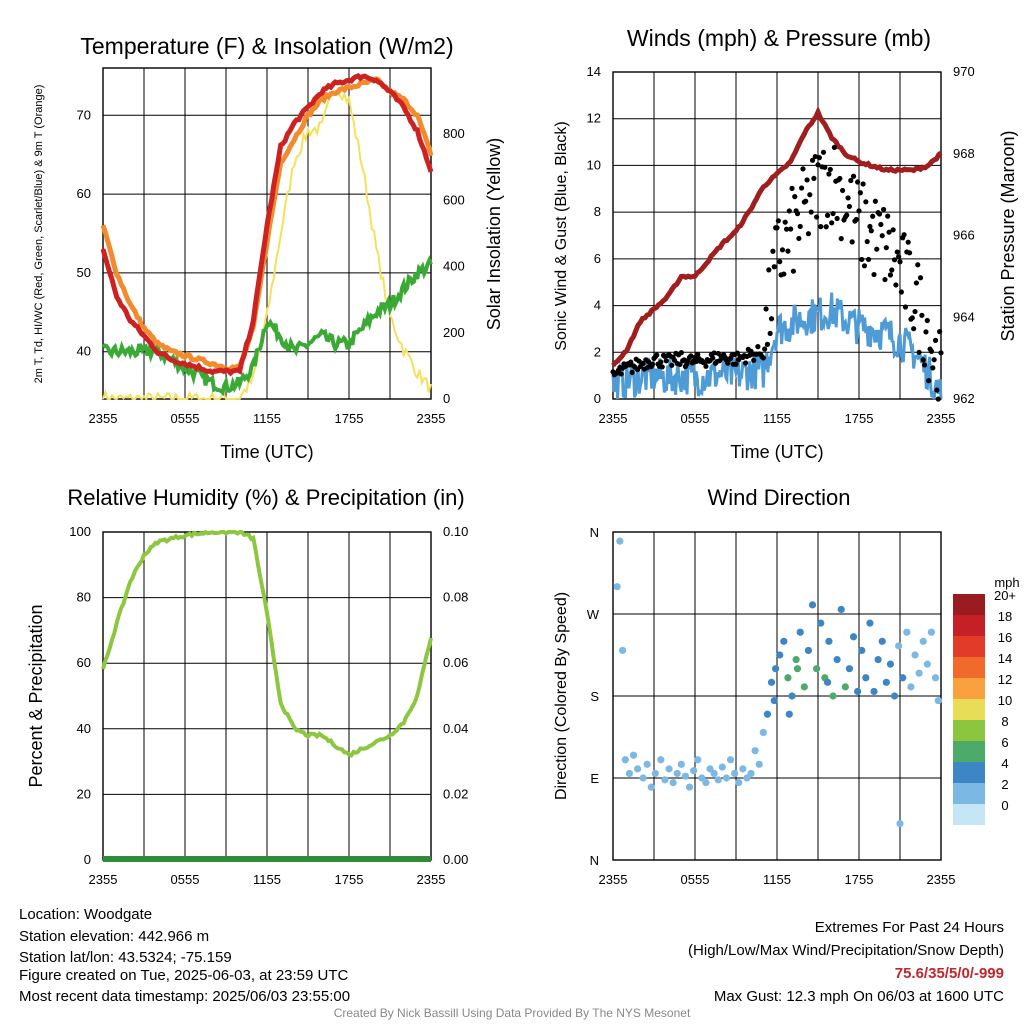 The image size is (1024, 1024). Describe the element at coordinates (561, 235) in the screenshot. I see `y-axis-label: Sonic Wind & Gust (Blue, Black)` at that location.